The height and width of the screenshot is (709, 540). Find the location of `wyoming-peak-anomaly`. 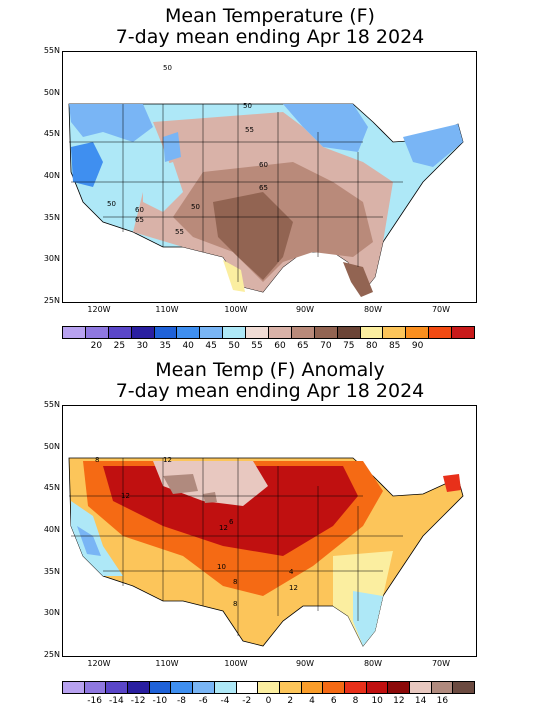

wyoming-peak-anomaly is located at coordinates (210, 497).